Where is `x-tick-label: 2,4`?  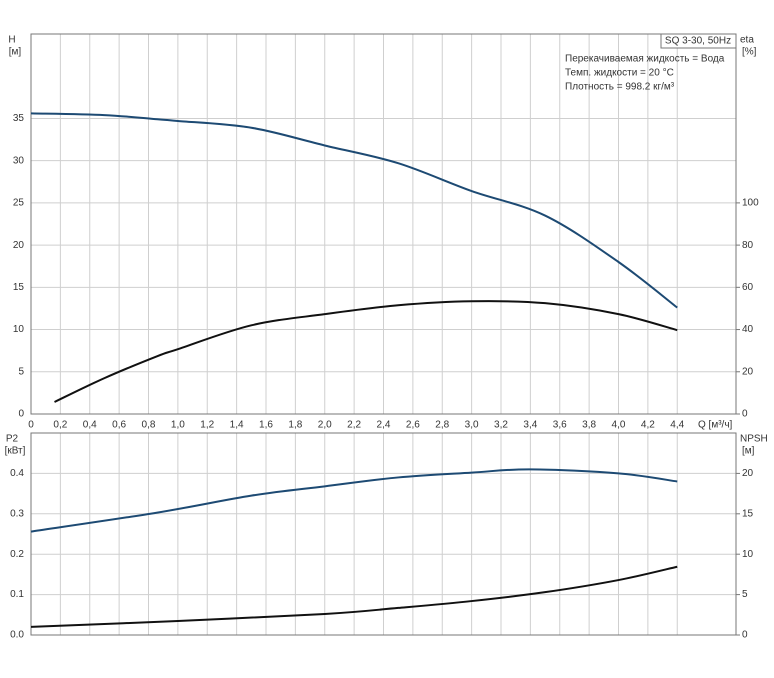
x-tick-label: 2,4 is located at coordinates (384, 425).